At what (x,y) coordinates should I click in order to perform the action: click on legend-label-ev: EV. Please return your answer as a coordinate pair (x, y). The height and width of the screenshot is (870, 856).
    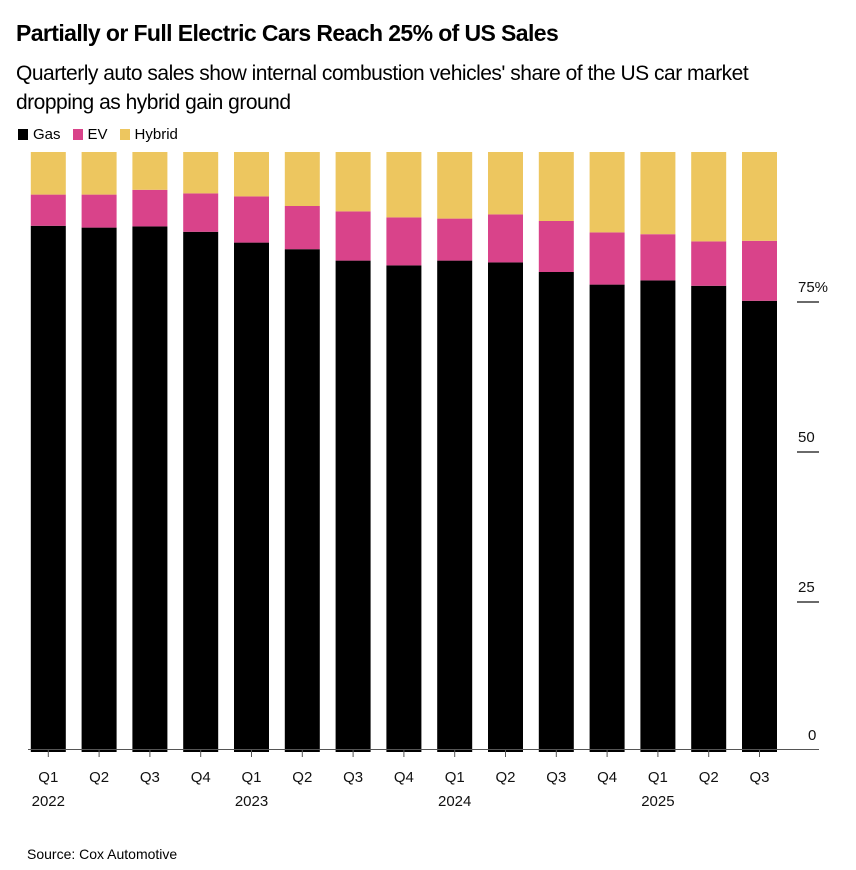
    Looking at the image, I should click on (97, 134).